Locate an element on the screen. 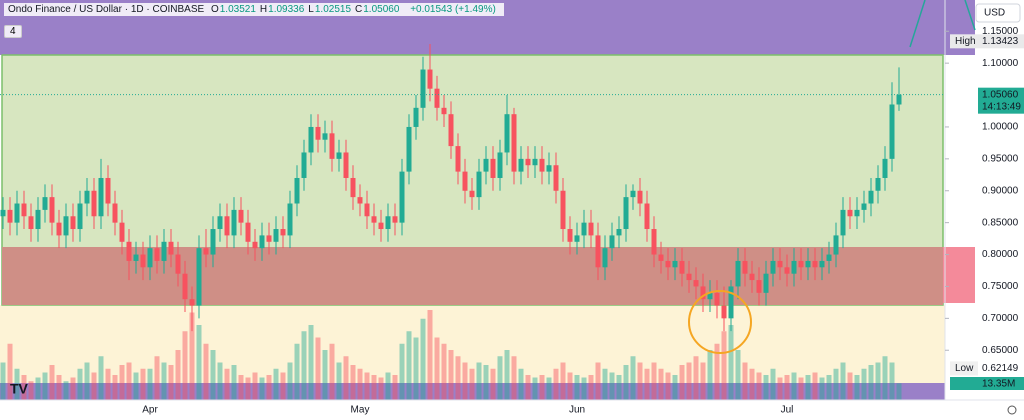 The image size is (1024, 420). y-tick-label: 1.10000 is located at coordinates (1000, 63).